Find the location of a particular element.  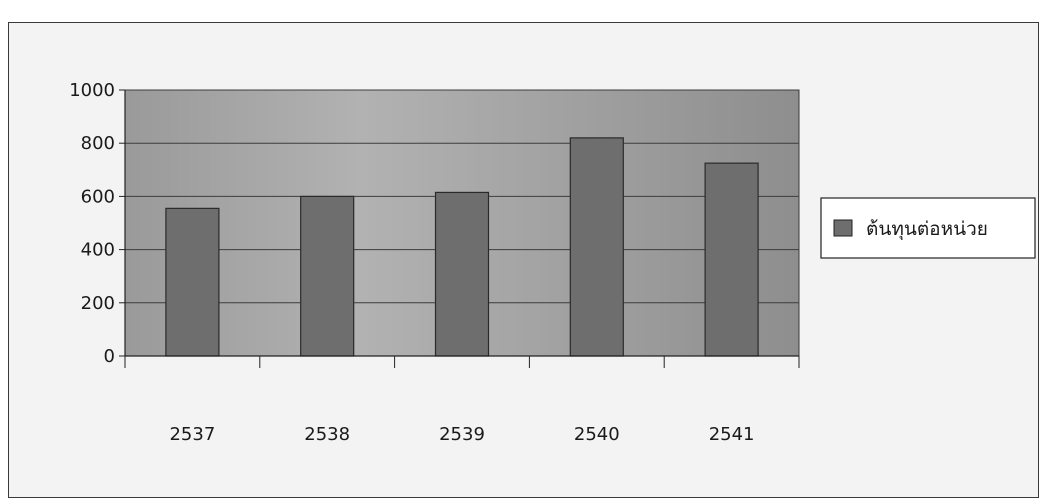

y-tick-label: 0 is located at coordinates (109, 356).